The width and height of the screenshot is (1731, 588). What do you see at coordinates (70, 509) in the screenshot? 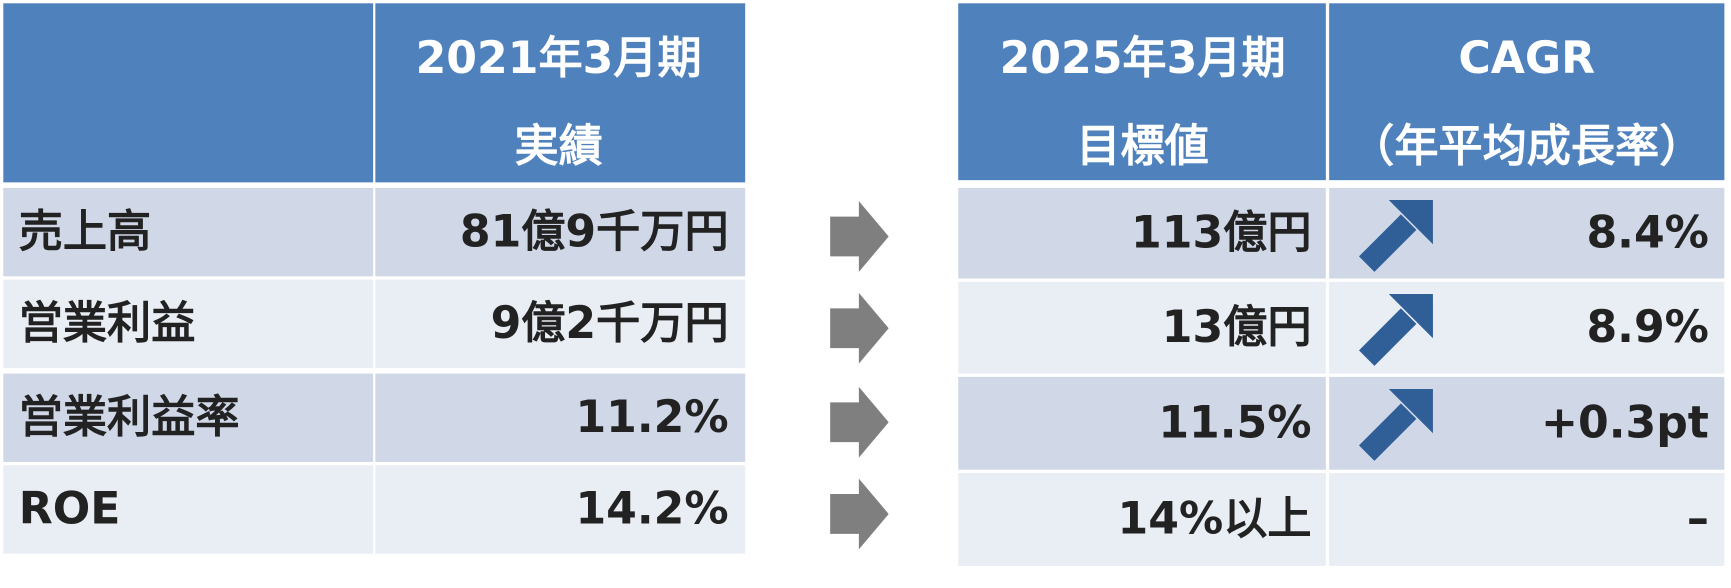
I see `row-label: ROE` at bounding box center [70, 509].